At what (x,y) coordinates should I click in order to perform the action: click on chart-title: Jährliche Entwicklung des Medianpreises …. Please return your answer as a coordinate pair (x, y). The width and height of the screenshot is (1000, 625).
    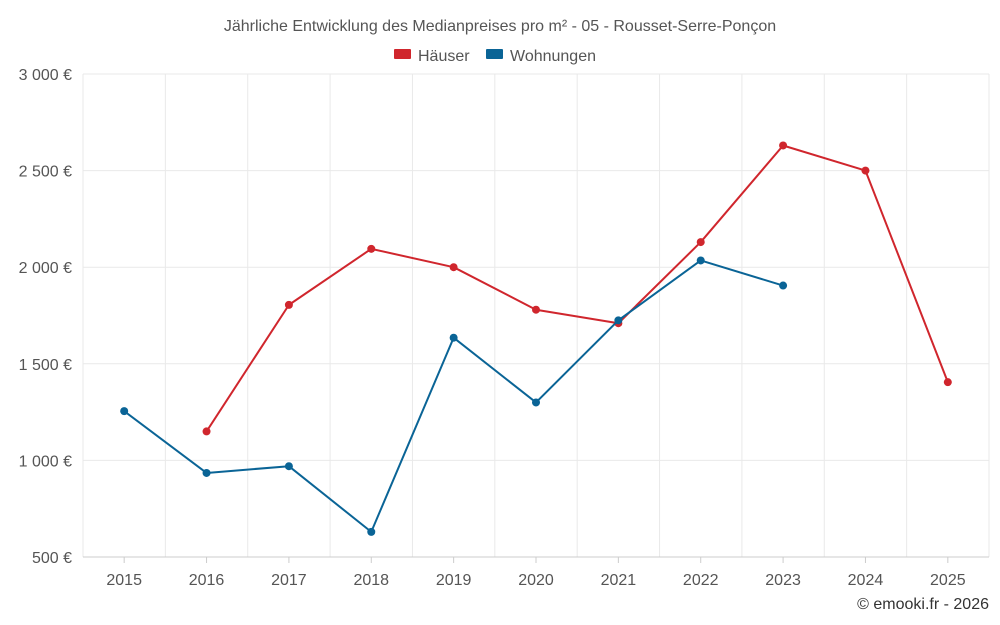
    Looking at the image, I should click on (500, 26).